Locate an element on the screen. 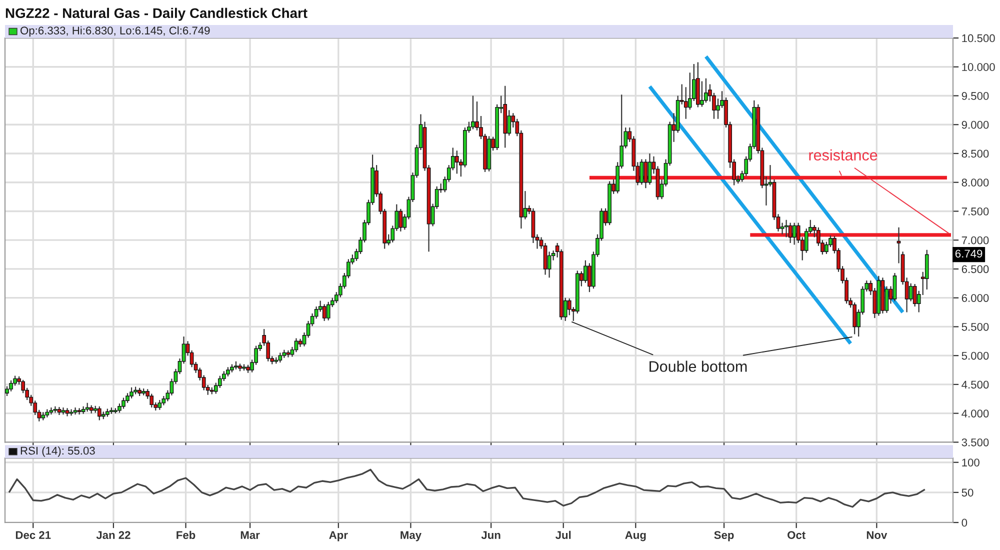  x-tick-label: Mar is located at coordinates (250, 535).